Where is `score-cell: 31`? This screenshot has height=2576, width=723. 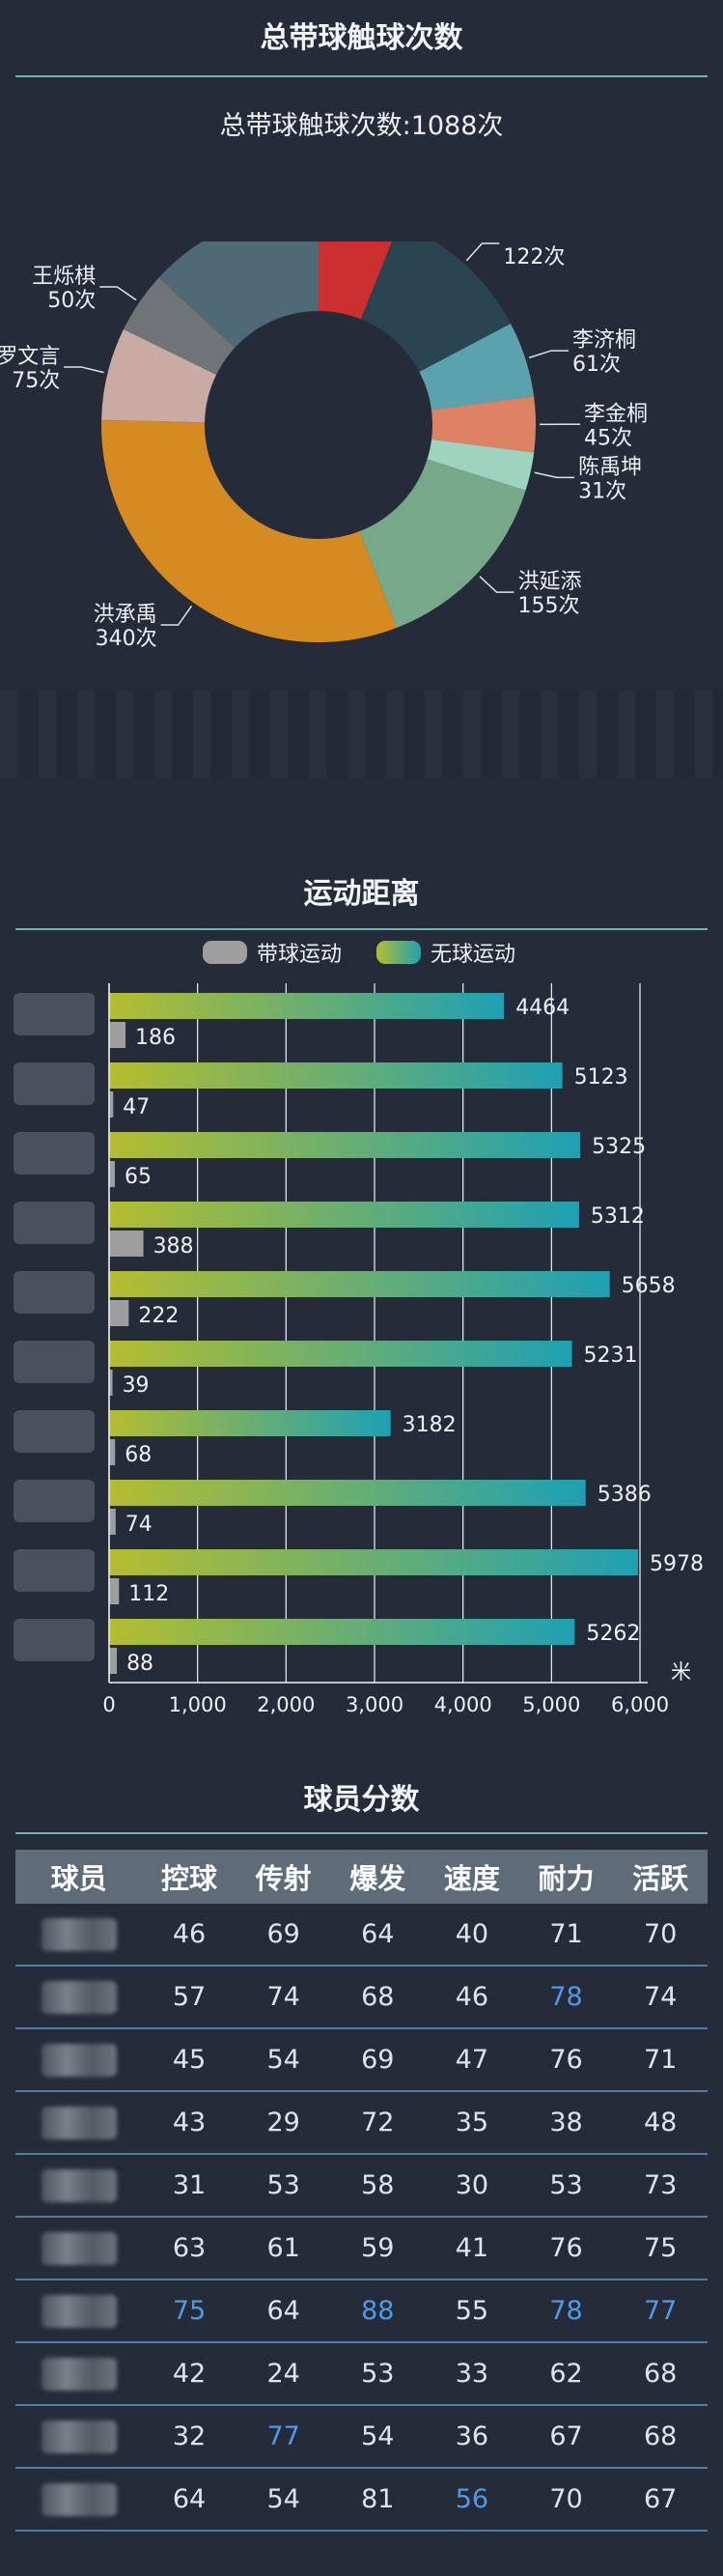
score-cell: 31 is located at coordinates (189, 2186).